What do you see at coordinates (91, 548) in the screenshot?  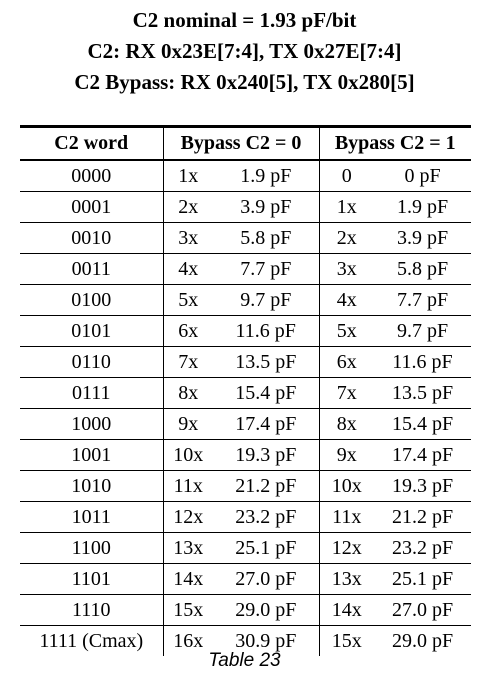 I see `cell-c2-word: 1100` at bounding box center [91, 548].